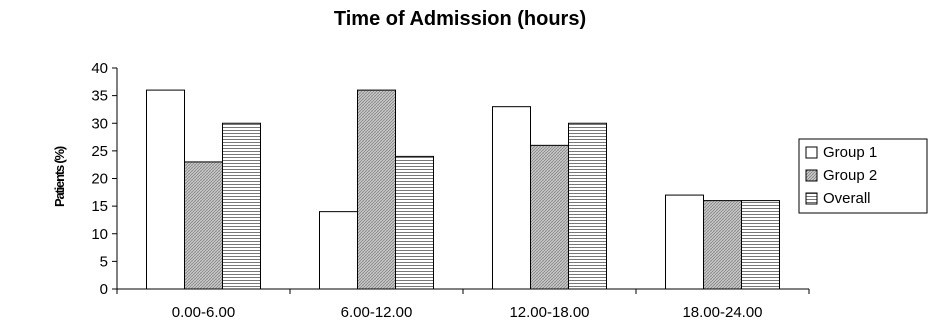  I want to click on x-tick-label: 18.00-24.00, so click(722, 312).